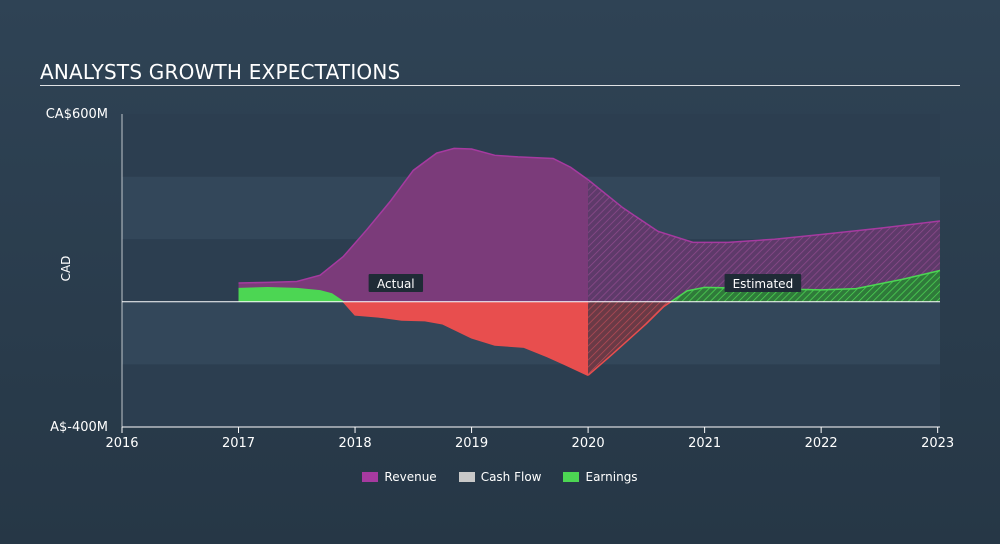 Image resolution: width=1000 pixels, height=544 pixels. I want to click on grid-band, so click(531, 395).